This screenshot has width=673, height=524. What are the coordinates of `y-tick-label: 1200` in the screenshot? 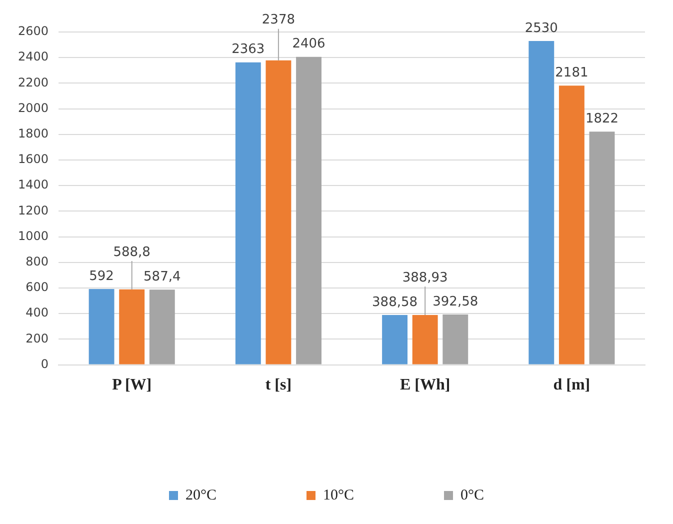 It's located at (33, 210).